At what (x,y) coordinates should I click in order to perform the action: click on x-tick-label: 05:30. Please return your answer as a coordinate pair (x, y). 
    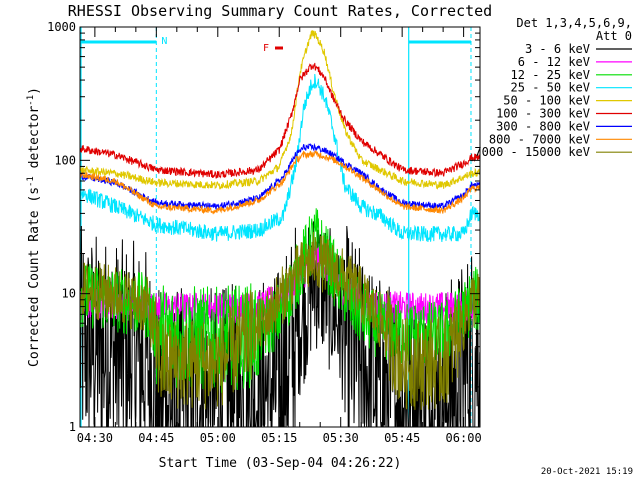
    Looking at the image, I should click on (341, 438).